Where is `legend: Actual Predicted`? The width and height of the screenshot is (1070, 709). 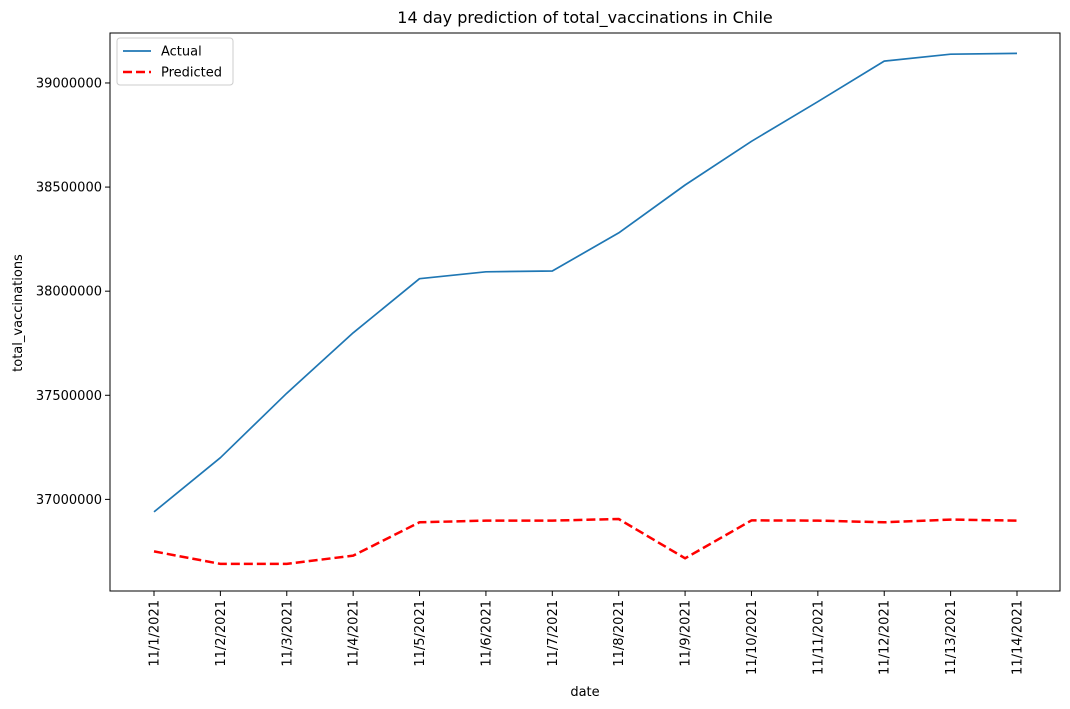
legend: Actual Predicted is located at coordinates (175, 61).